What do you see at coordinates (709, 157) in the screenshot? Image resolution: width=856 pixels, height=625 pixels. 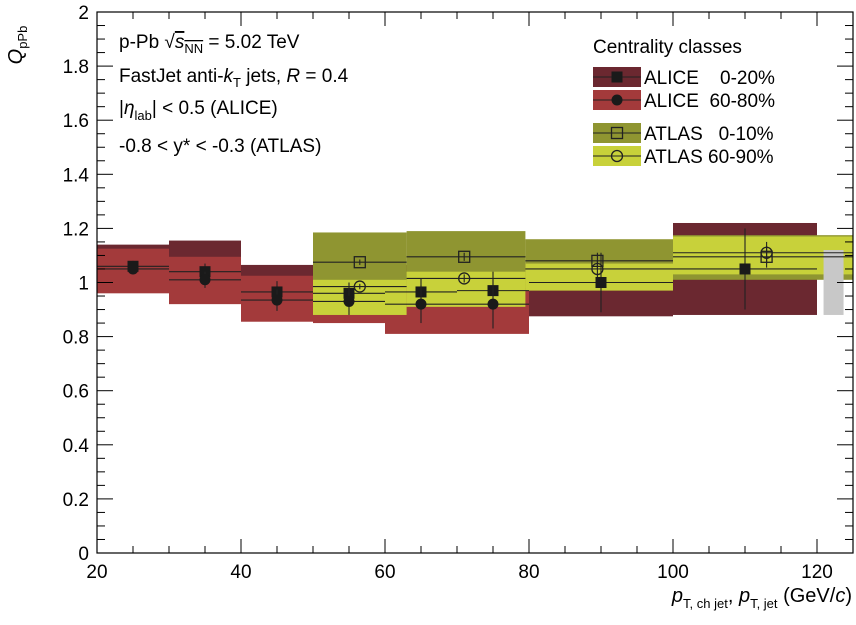 I see `legend-label-3: ATLAS 60-90%` at bounding box center [709, 157].